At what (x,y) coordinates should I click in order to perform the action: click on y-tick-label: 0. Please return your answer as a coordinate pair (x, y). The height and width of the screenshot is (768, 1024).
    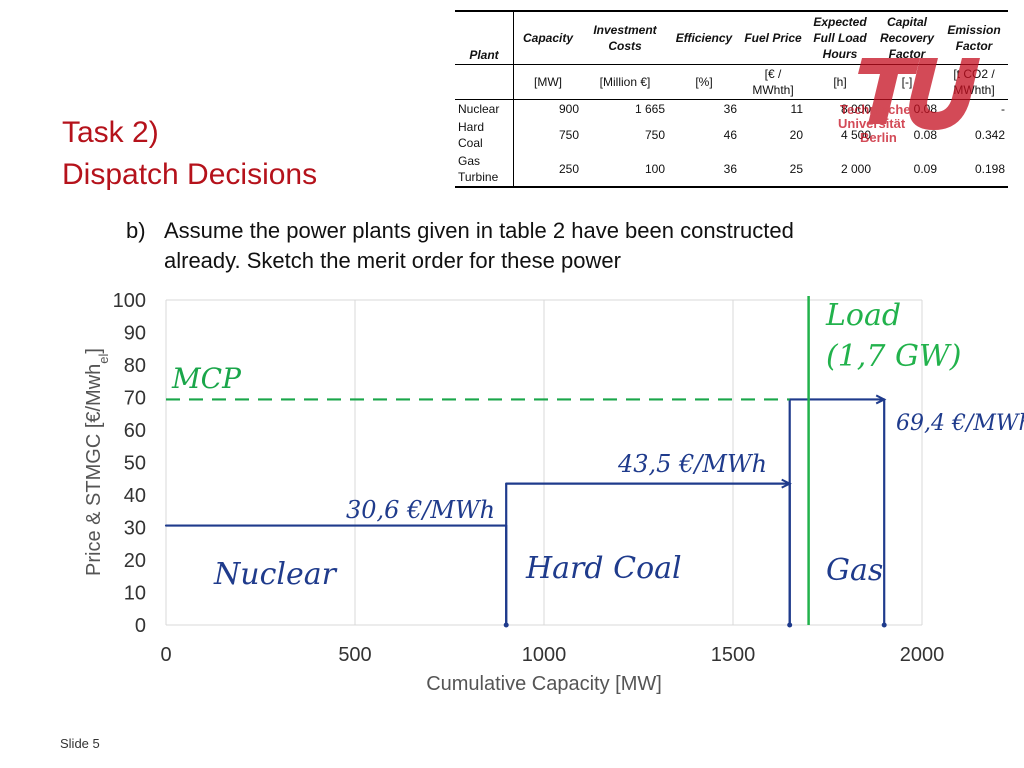
    Looking at the image, I should click on (140, 626).